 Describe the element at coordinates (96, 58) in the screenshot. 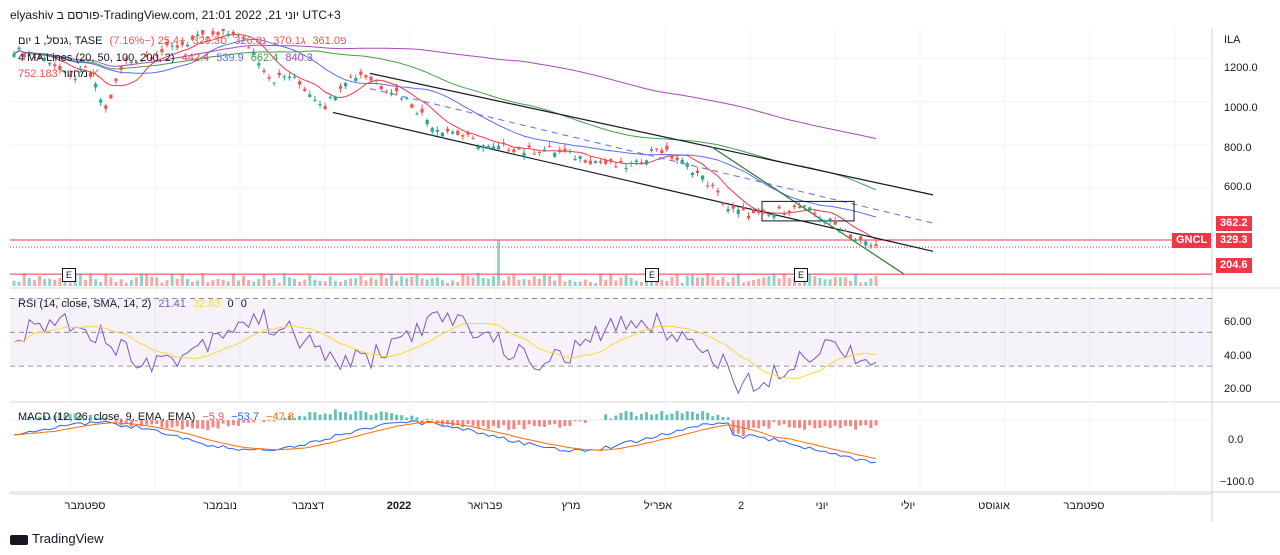

I see `ma-title: 4 MA Lines (20, 50, 100, 200, 2)` at that location.